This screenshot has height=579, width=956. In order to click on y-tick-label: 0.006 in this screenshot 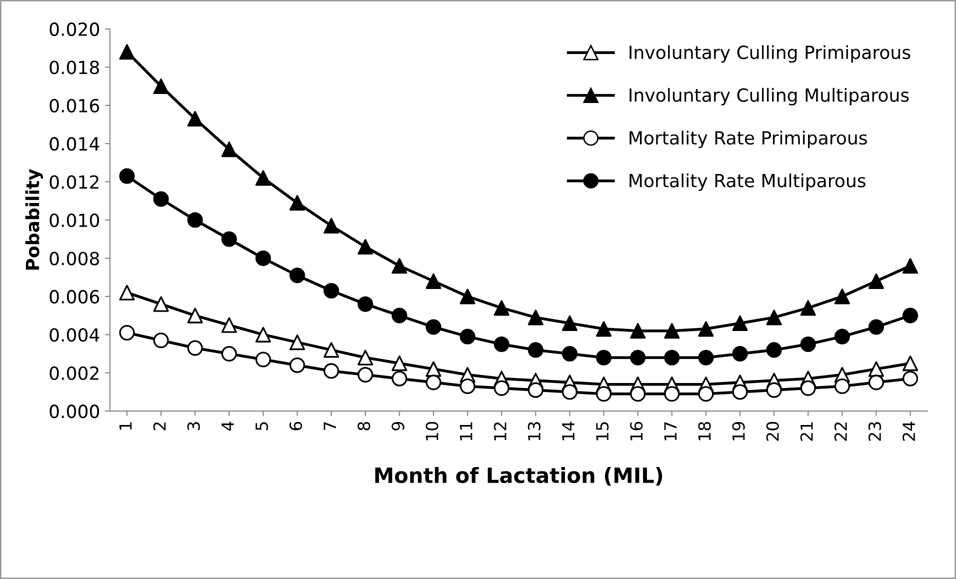, I will do `click(75, 297)`.